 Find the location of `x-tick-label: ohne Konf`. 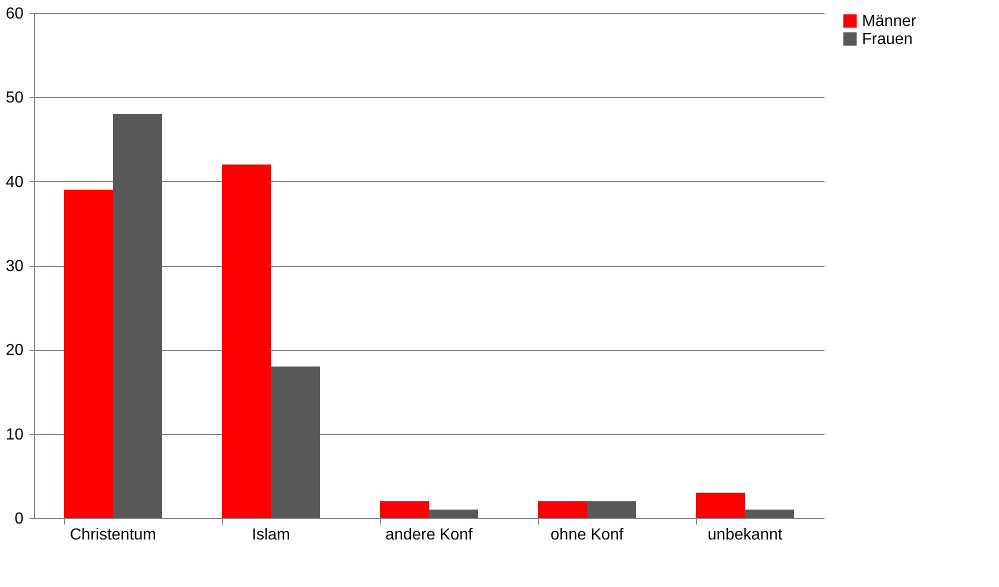

x-tick-label: ohne Konf is located at coordinates (587, 535).